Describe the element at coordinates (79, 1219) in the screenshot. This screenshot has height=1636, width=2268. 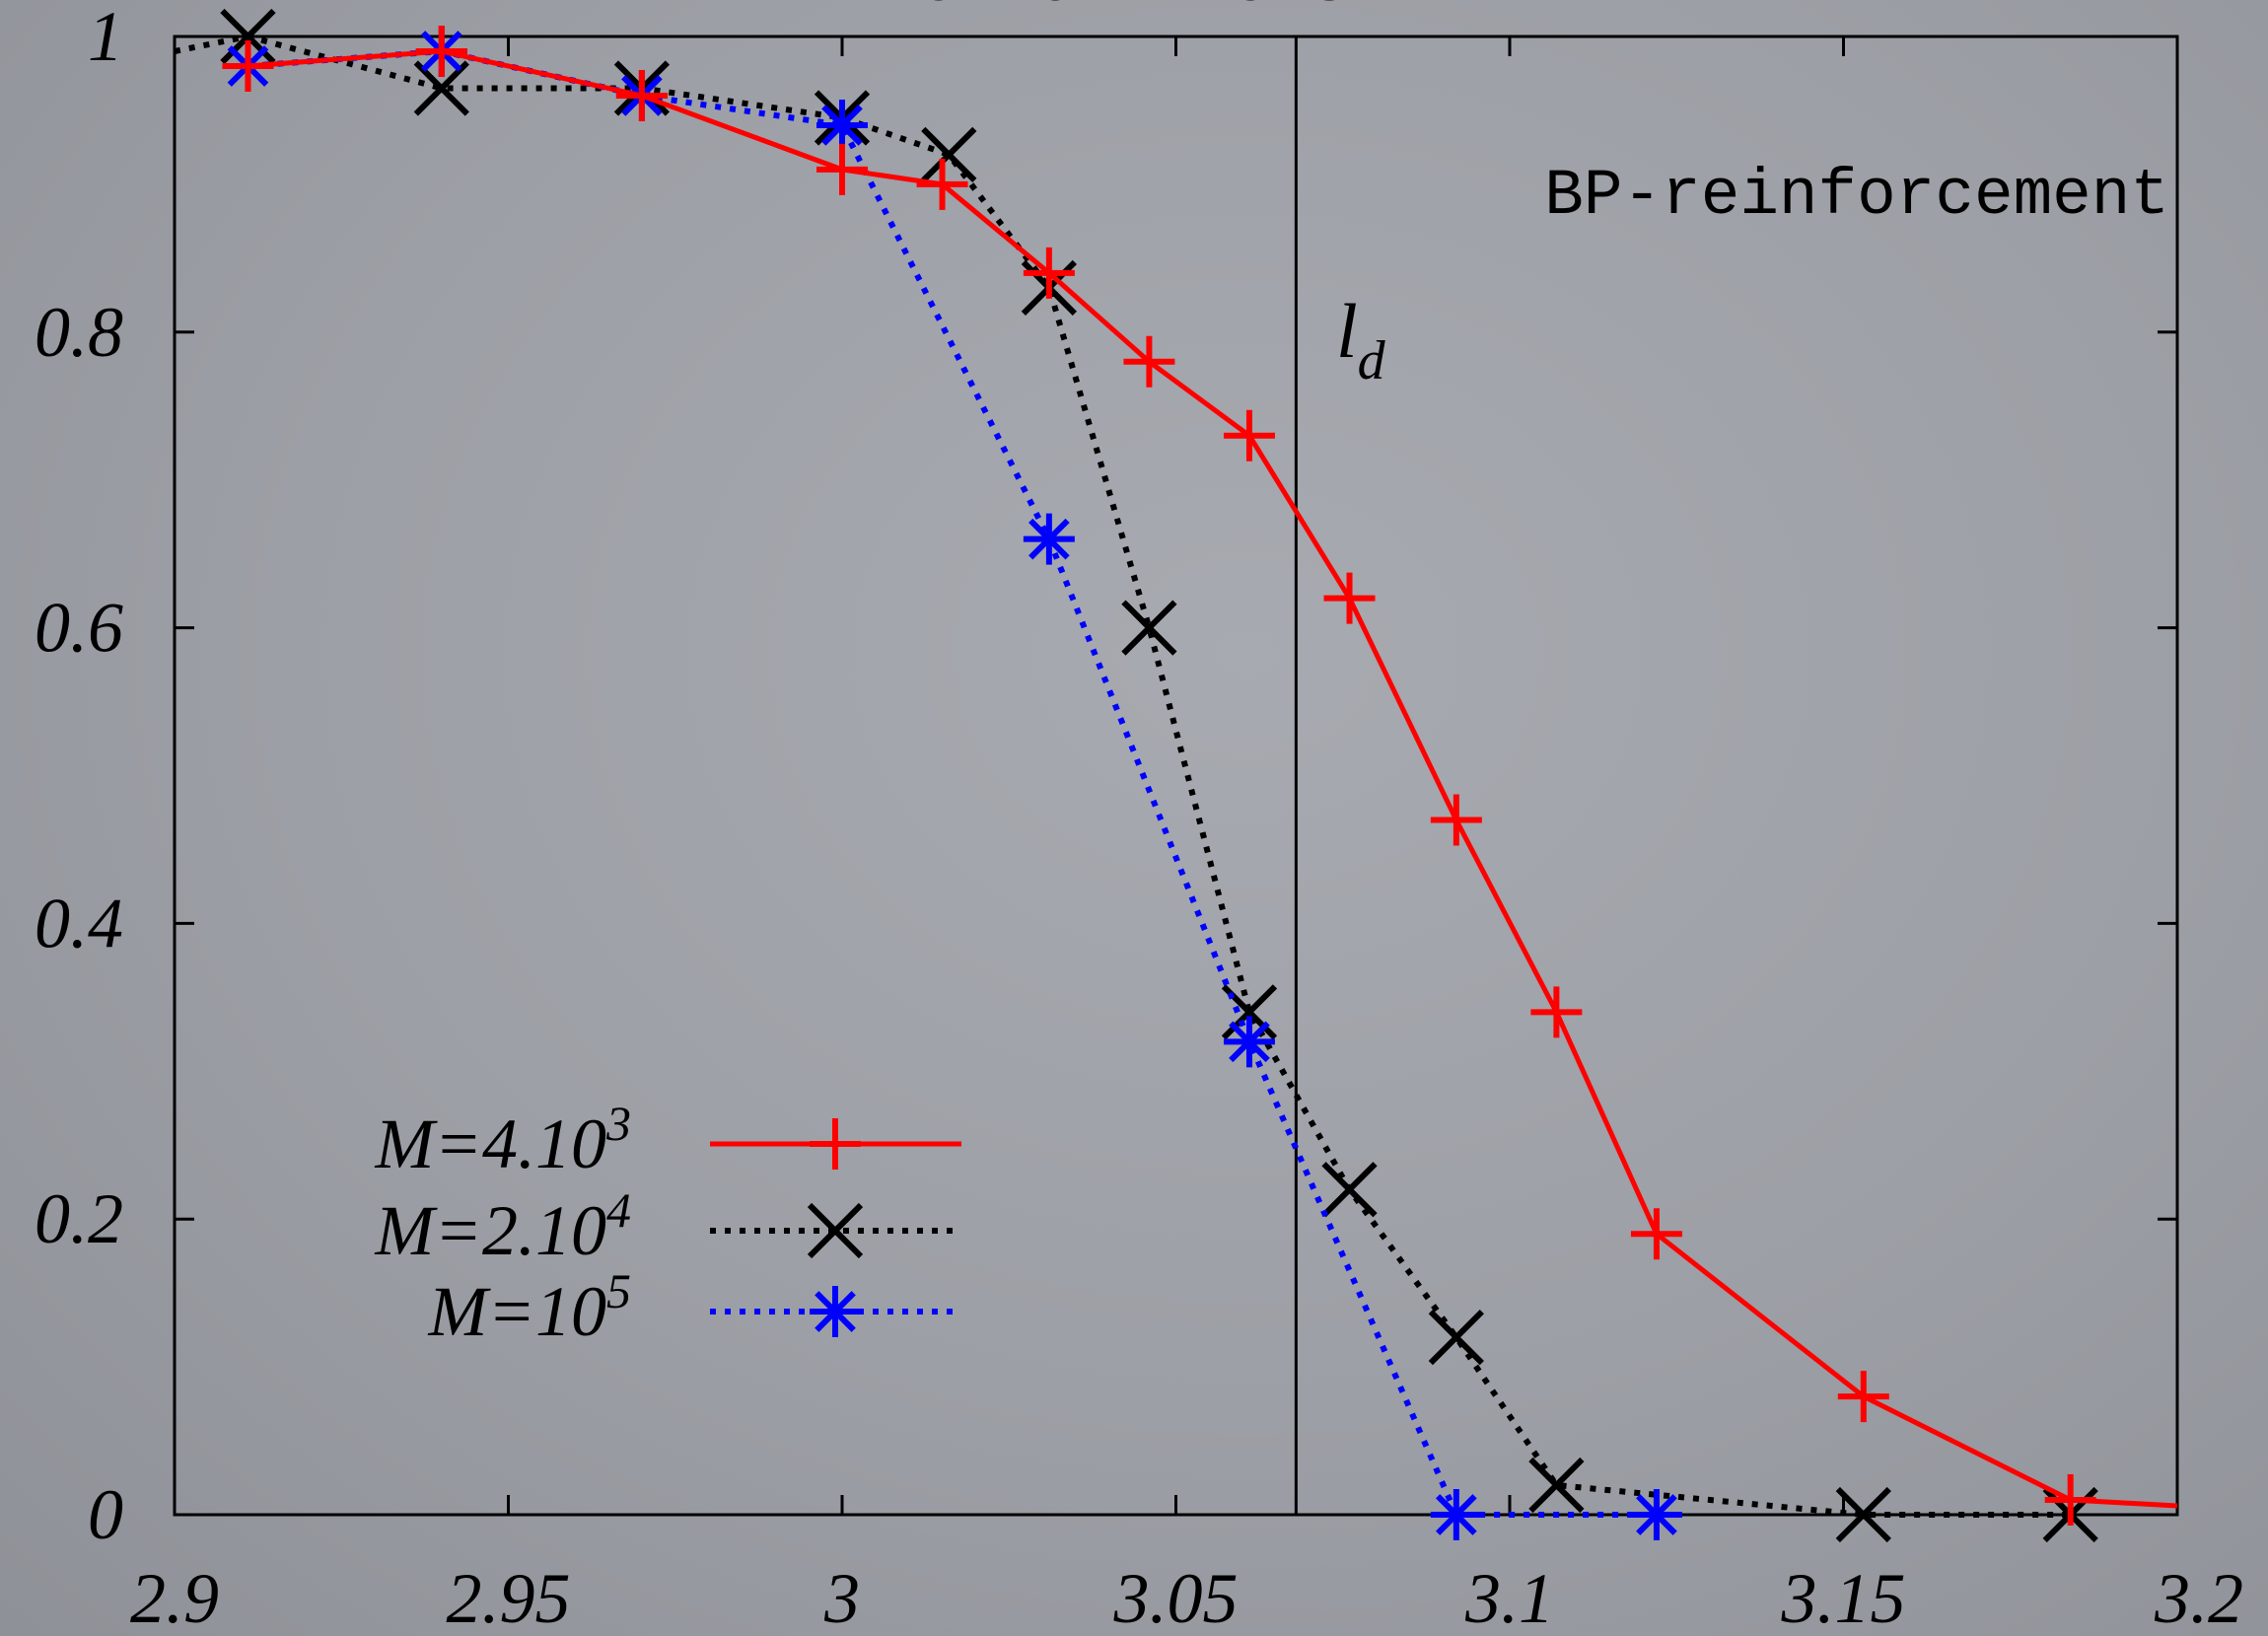
I see `y-tick-label-1: 0.2` at that location.